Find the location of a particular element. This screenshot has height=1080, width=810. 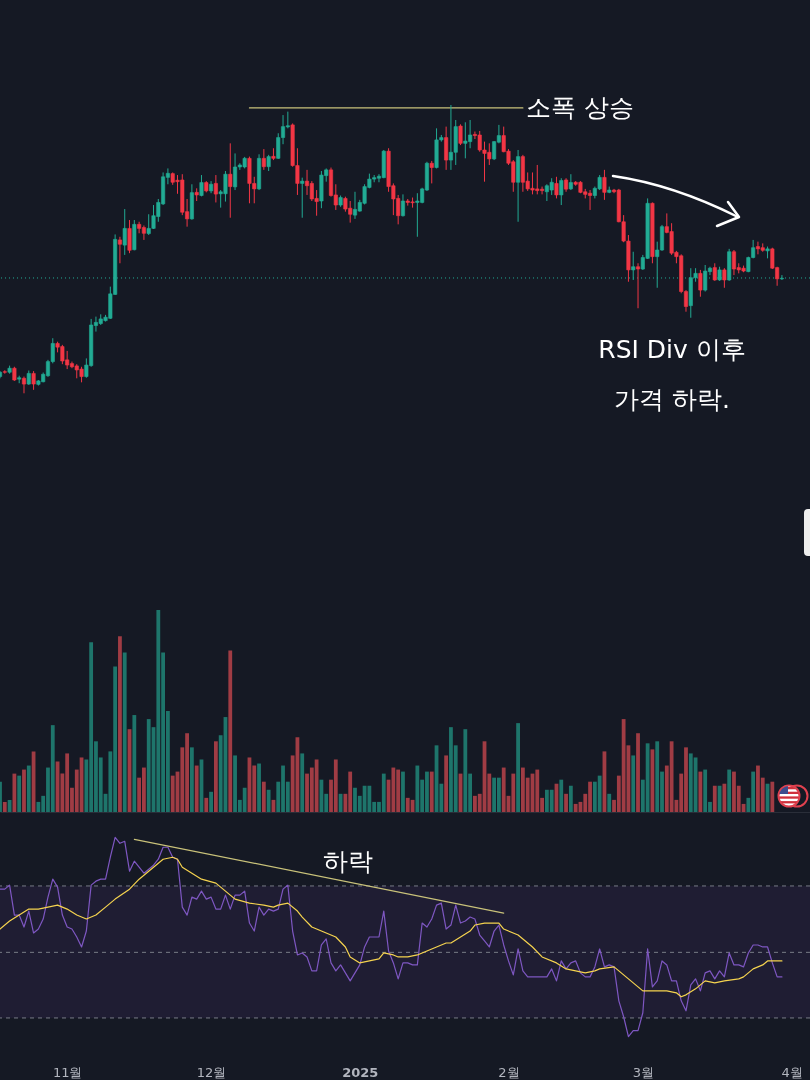

annotation: 하락 is located at coordinates (348, 861).